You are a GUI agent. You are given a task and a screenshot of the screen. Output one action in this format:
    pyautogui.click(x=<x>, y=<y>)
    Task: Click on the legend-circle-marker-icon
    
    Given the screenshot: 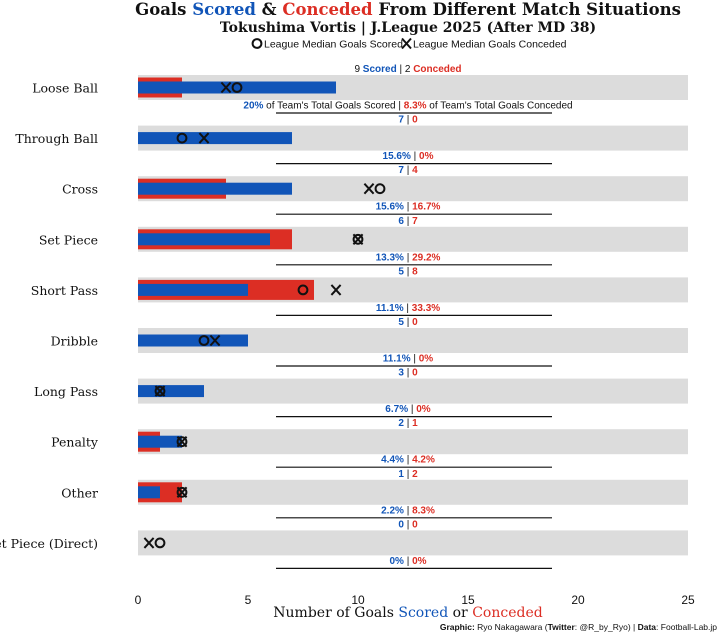 What is the action you would take?
    pyautogui.click(x=257, y=43)
    